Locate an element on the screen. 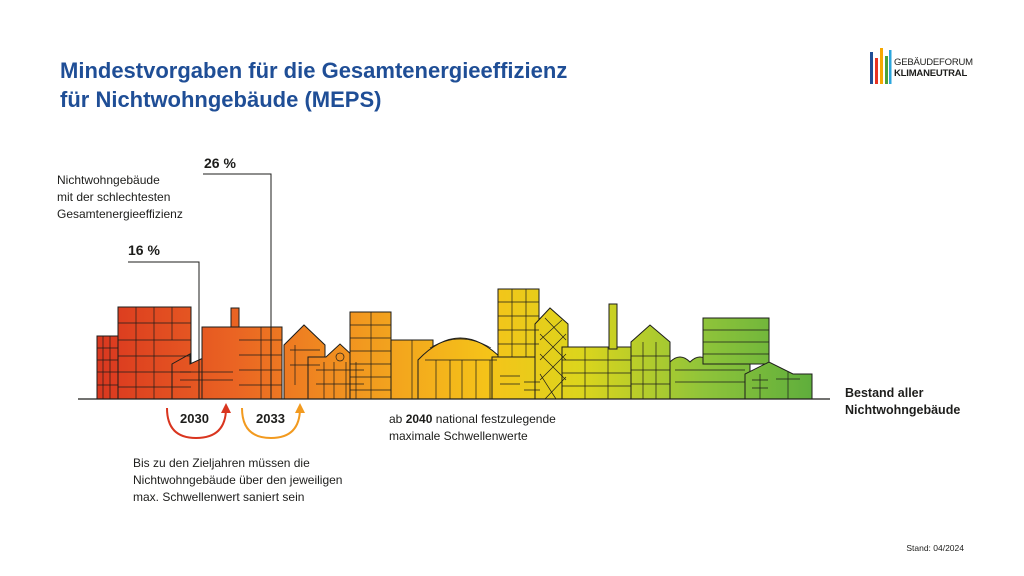 Image resolution: width=1024 pixels, height=576 pixels. threshold-brackets is located at coordinates (200, 286).